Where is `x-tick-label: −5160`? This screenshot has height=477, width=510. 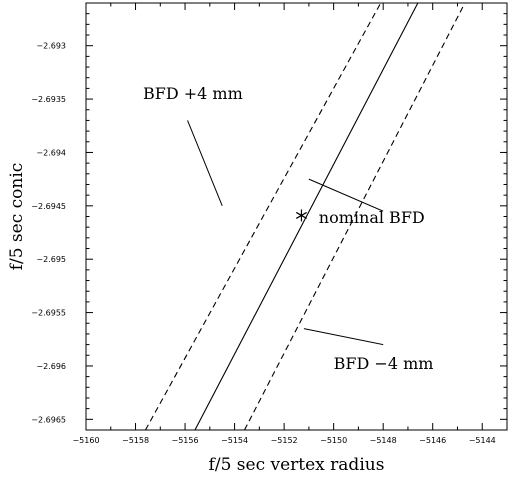 x-tick-label: −5160 is located at coordinates (85, 440).